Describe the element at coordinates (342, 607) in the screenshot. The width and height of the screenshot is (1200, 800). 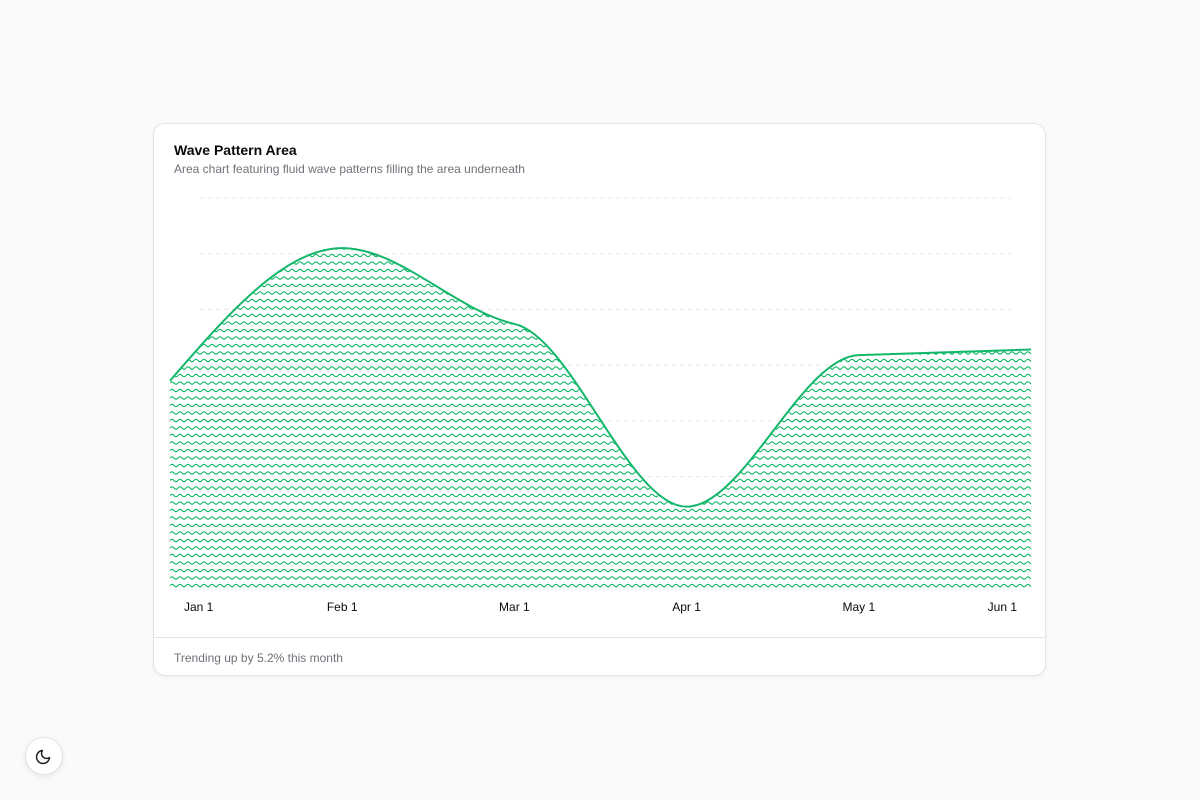
I see `x-tick-label: Feb 1` at that location.